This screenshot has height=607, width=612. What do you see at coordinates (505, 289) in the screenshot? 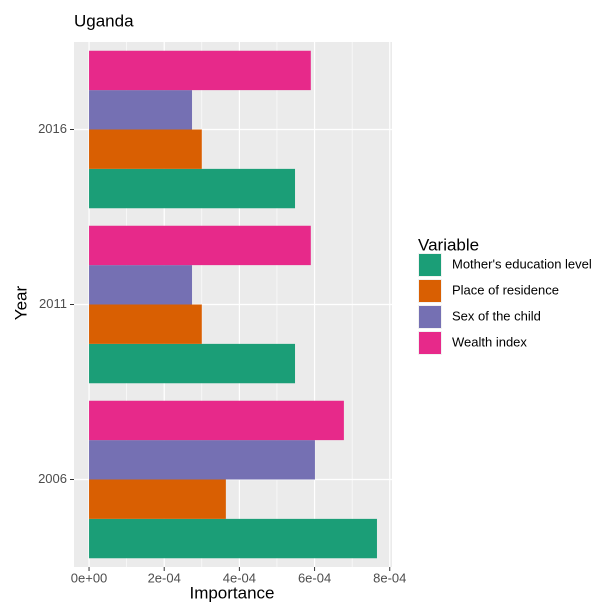
I see `legend-label: Place of residence` at bounding box center [505, 289].